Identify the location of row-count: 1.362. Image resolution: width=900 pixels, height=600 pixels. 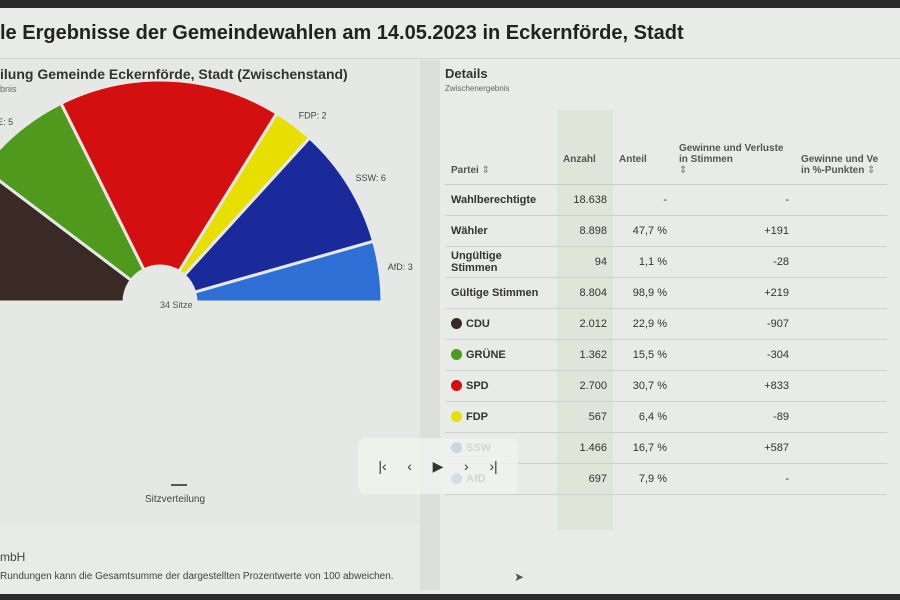
(585, 355).